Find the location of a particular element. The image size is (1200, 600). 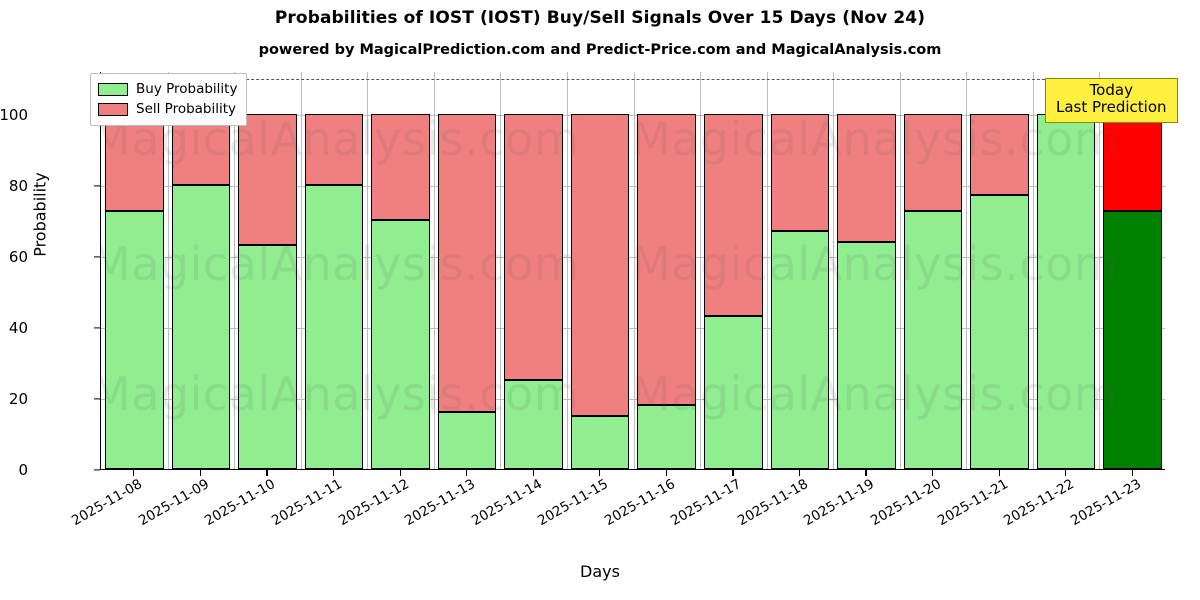

legend-item-sell: Sell Probability is located at coordinates (167, 109).